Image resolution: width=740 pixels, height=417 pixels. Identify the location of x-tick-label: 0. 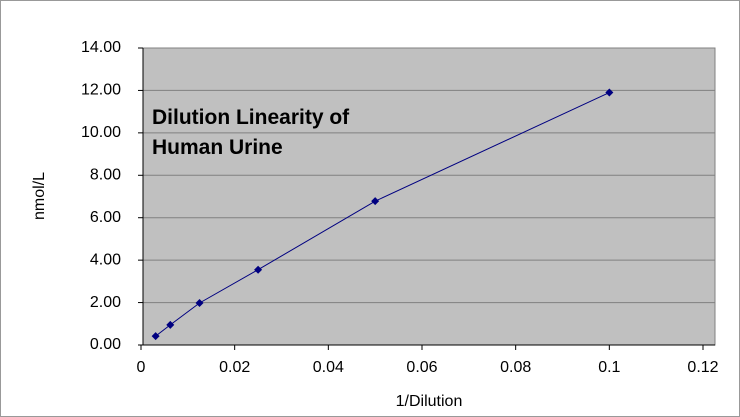
(141, 367).